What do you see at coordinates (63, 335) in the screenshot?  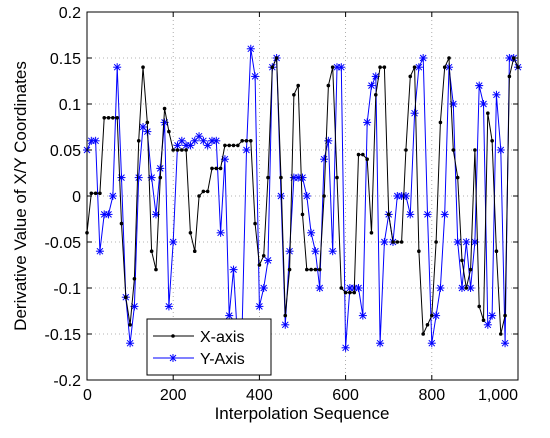 I see `y-tick-label: -0.15` at bounding box center [63, 335].